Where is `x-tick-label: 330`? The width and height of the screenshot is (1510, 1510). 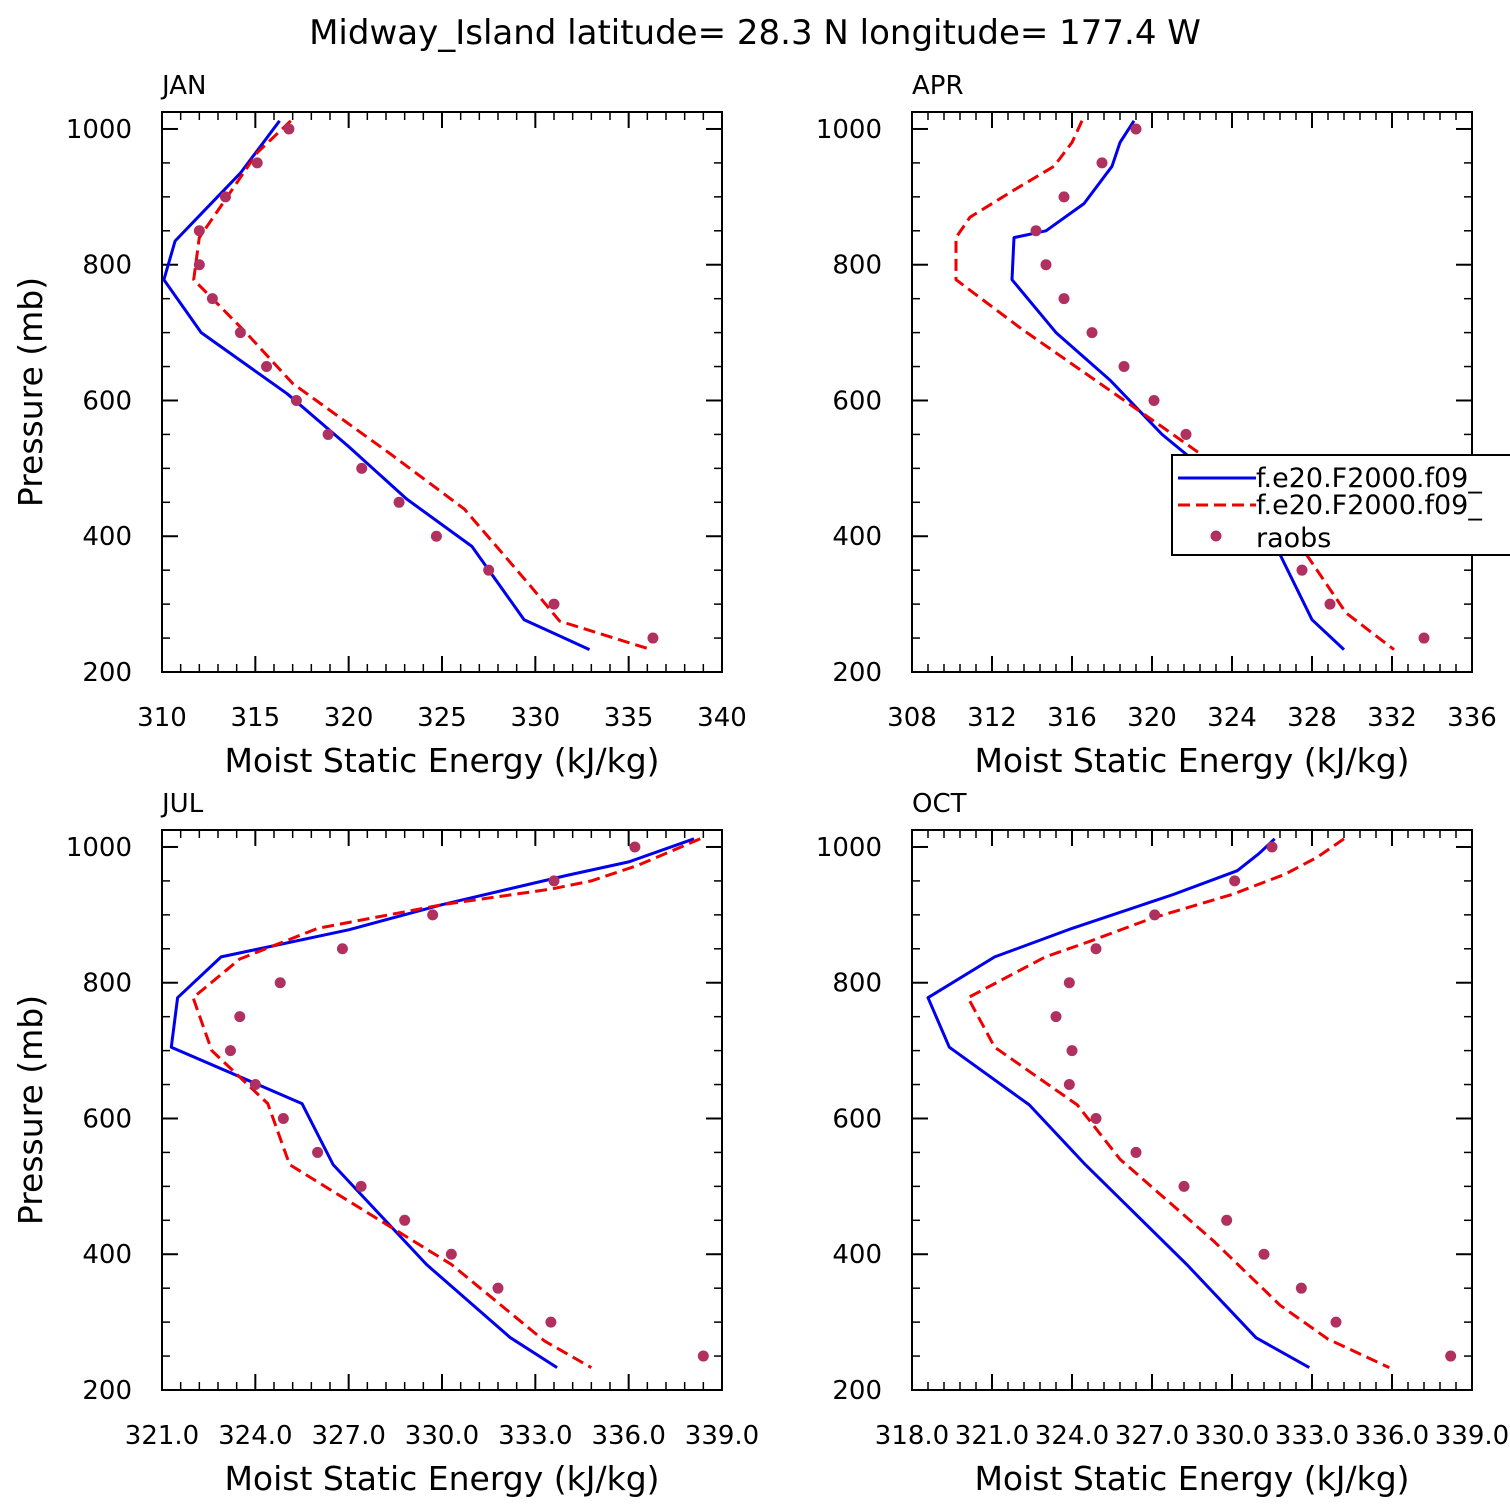
x-tick-label: 330 is located at coordinates (536, 718).